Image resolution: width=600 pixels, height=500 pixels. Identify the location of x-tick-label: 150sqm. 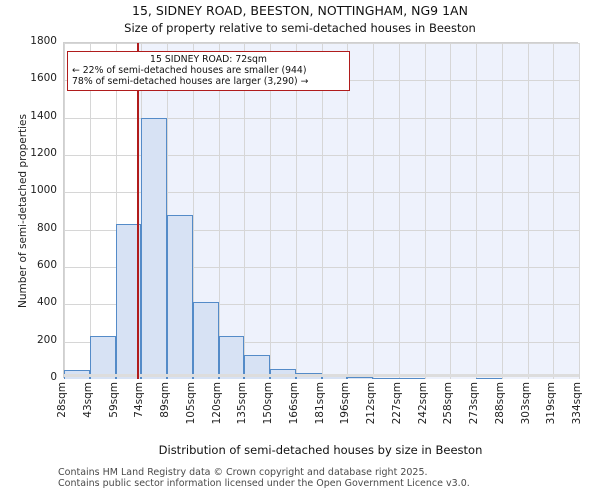
(268, 403).